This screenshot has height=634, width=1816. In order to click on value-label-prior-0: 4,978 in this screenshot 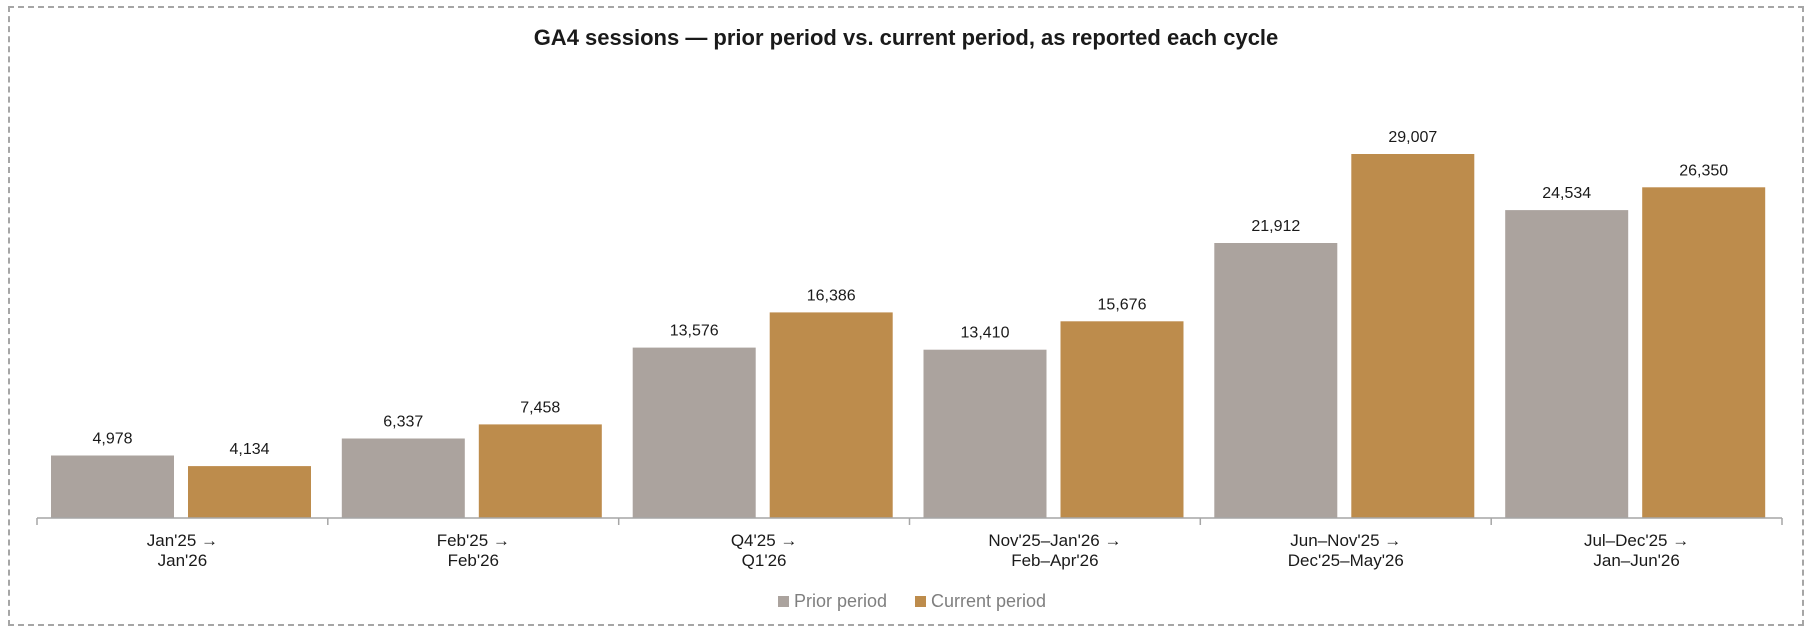, I will do `click(112, 439)`.